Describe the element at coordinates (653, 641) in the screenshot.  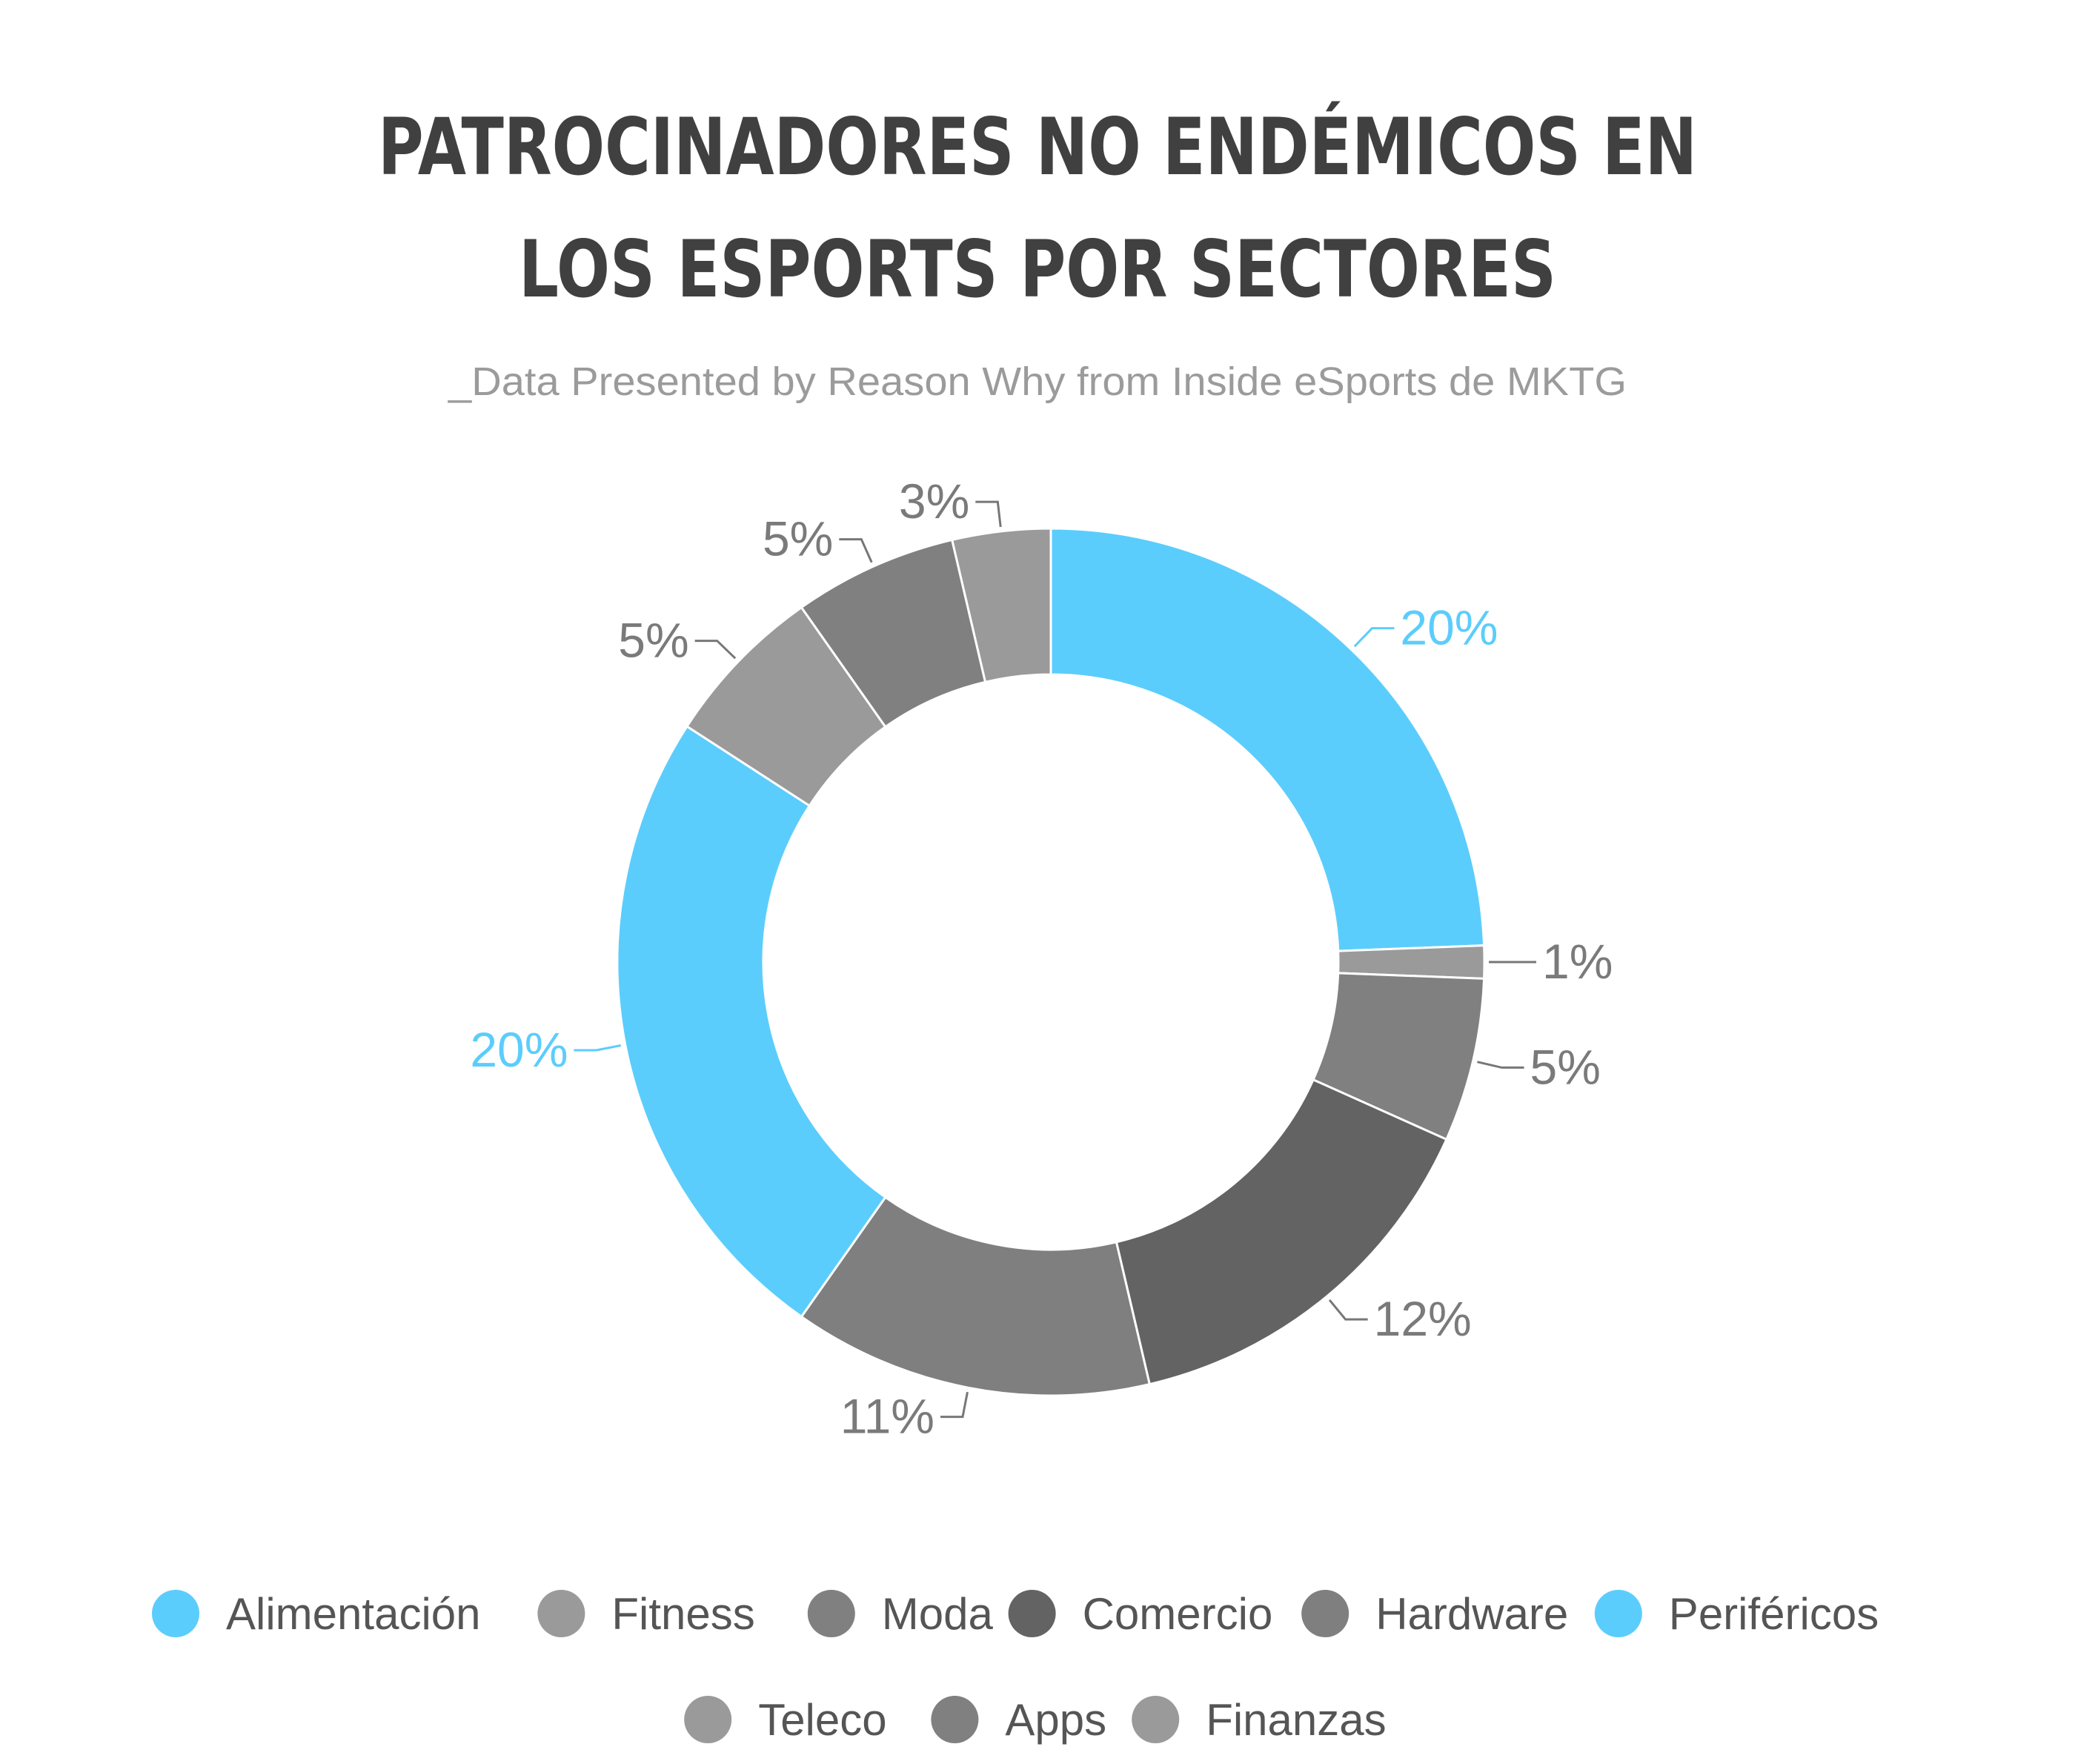
I see `pct-label-teleco: 5%` at that location.